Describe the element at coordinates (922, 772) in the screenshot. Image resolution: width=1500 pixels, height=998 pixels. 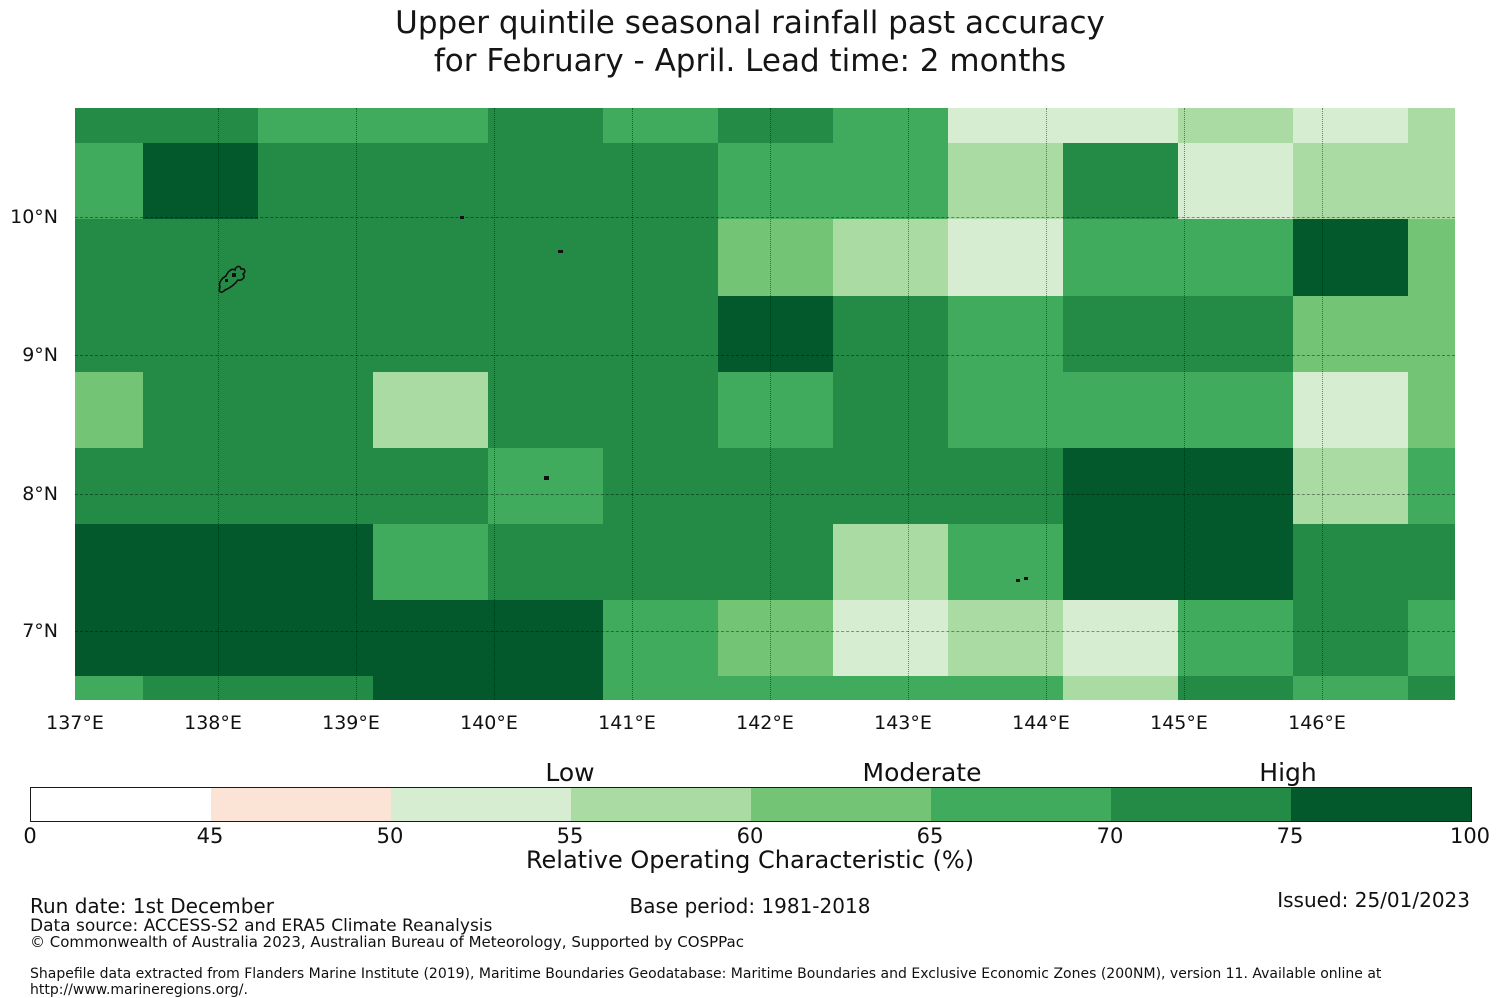
I see `colorbar-header-moderate: Moderate` at that location.